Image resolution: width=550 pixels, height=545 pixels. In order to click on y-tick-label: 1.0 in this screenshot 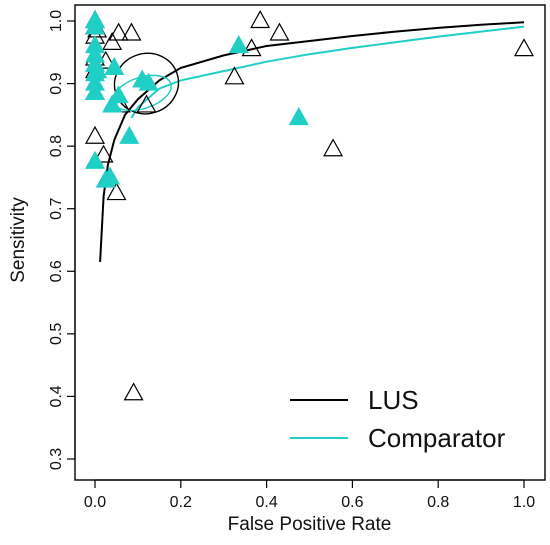, I will do `click(56, 21)`.